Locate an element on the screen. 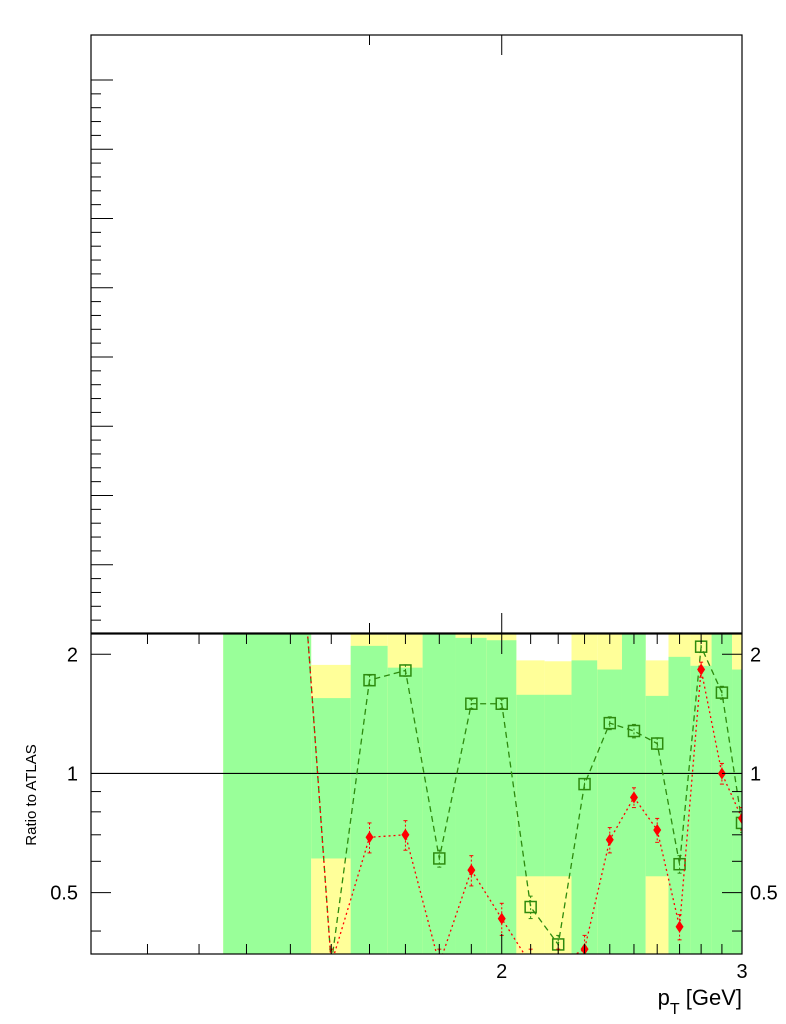 Image resolution: width=786 pixels, height=1024 pixels. x-axis-title-sub: T is located at coordinates (675, 1009).